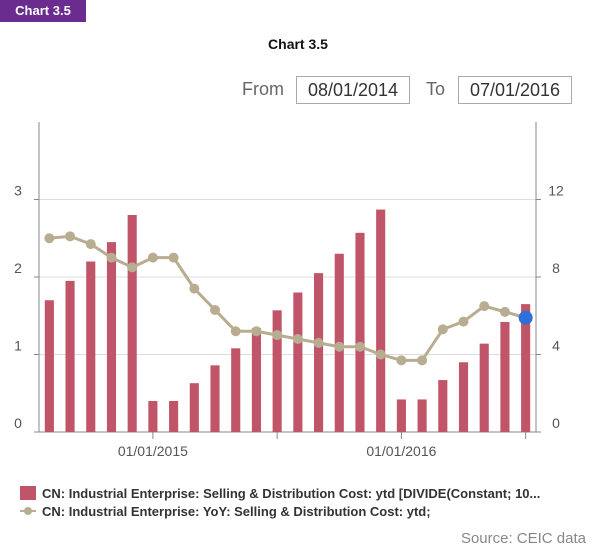 The height and width of the screenshot is (560, 596). Describe the element at coordinates (153, 451) in the screenshot. I see `x-axis-tick-label: 01/01/2015` at that location.